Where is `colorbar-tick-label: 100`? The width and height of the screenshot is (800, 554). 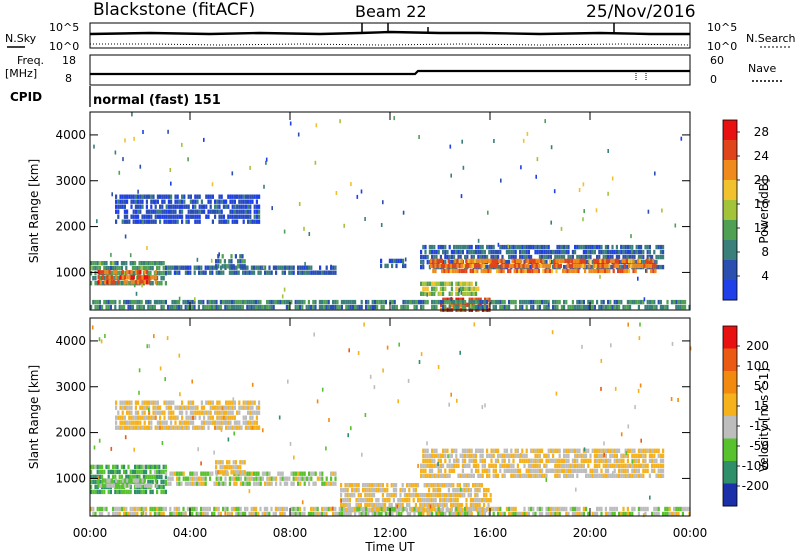 colorbar-tick-label: 100 is located at coordinates (757, 366).